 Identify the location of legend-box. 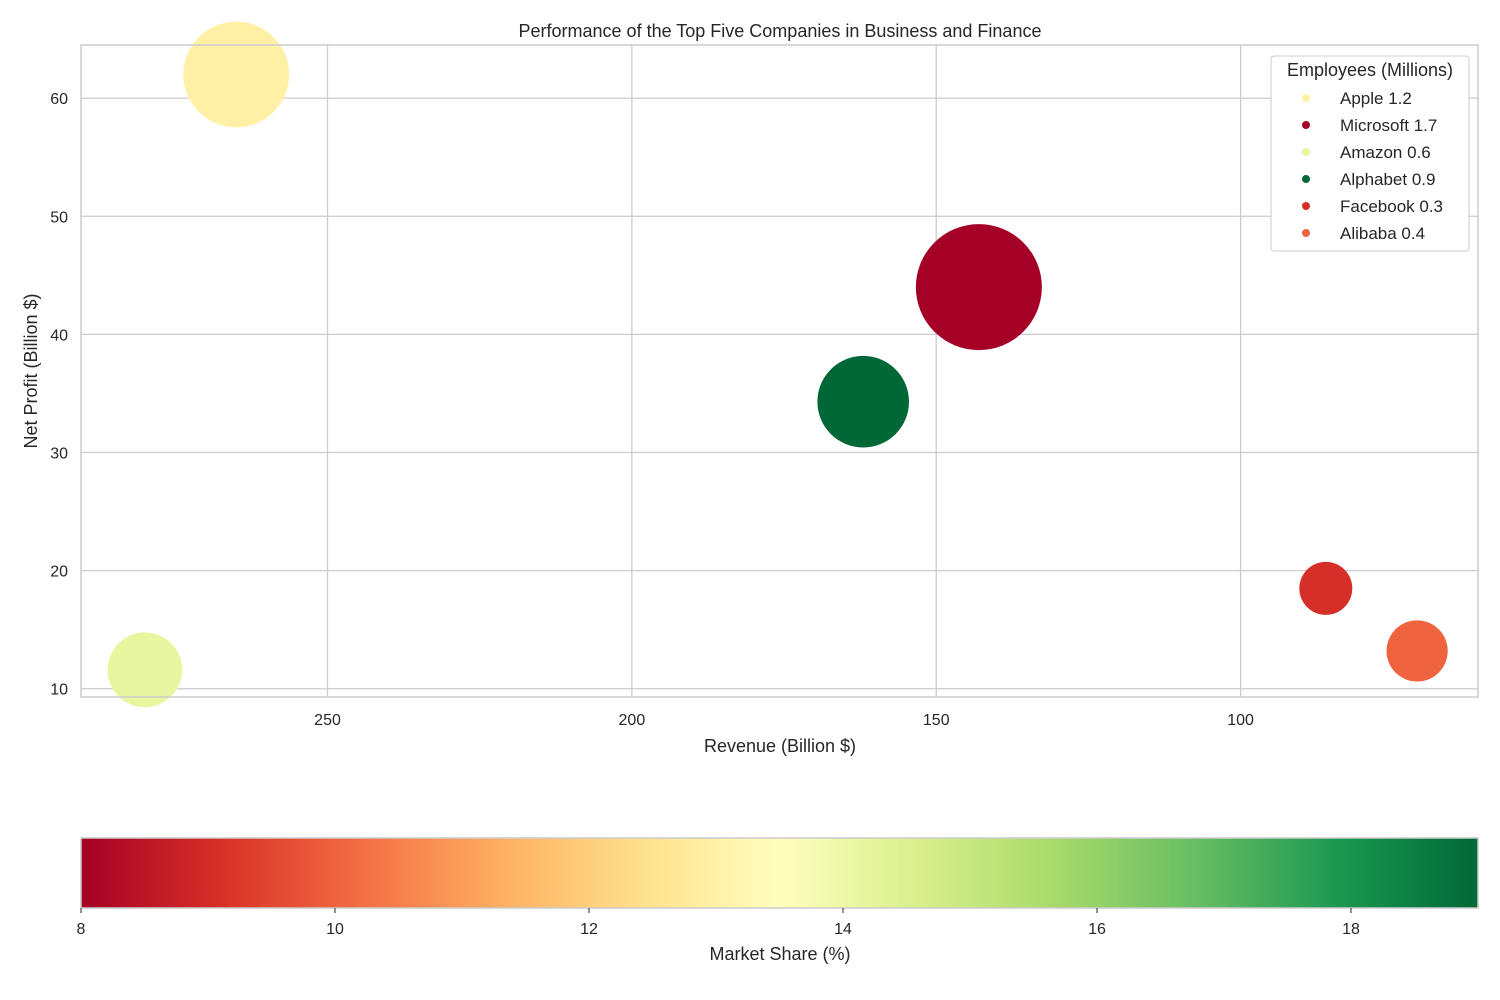
(1370, 153).